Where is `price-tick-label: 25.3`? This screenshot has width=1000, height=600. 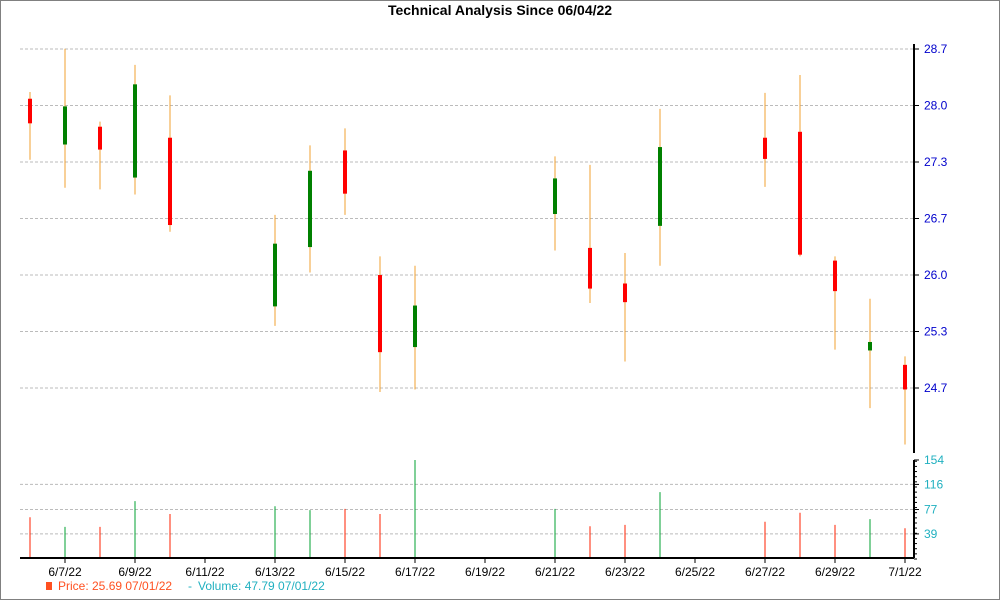 price-tick-label: 25.3 is located at coordinates (936, 332).